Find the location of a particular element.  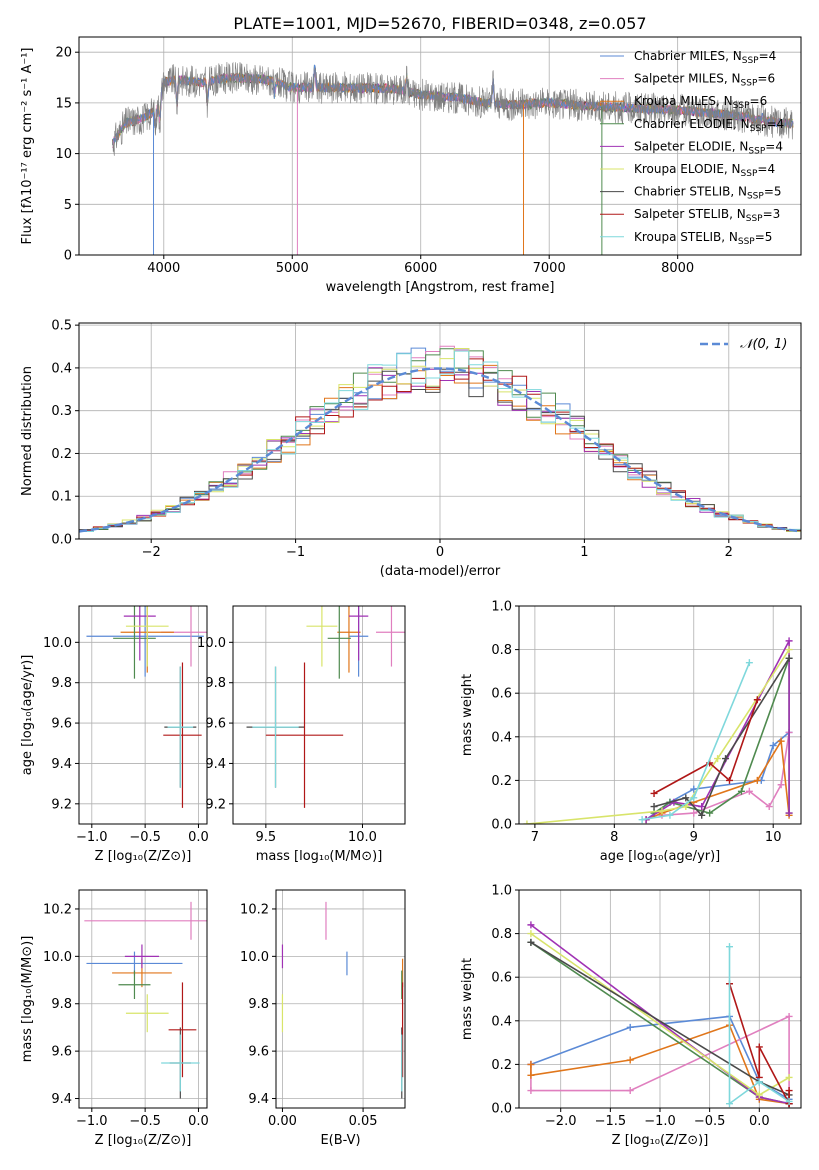

y-tick-label: 0.6 is located at coordinates (501, 694).